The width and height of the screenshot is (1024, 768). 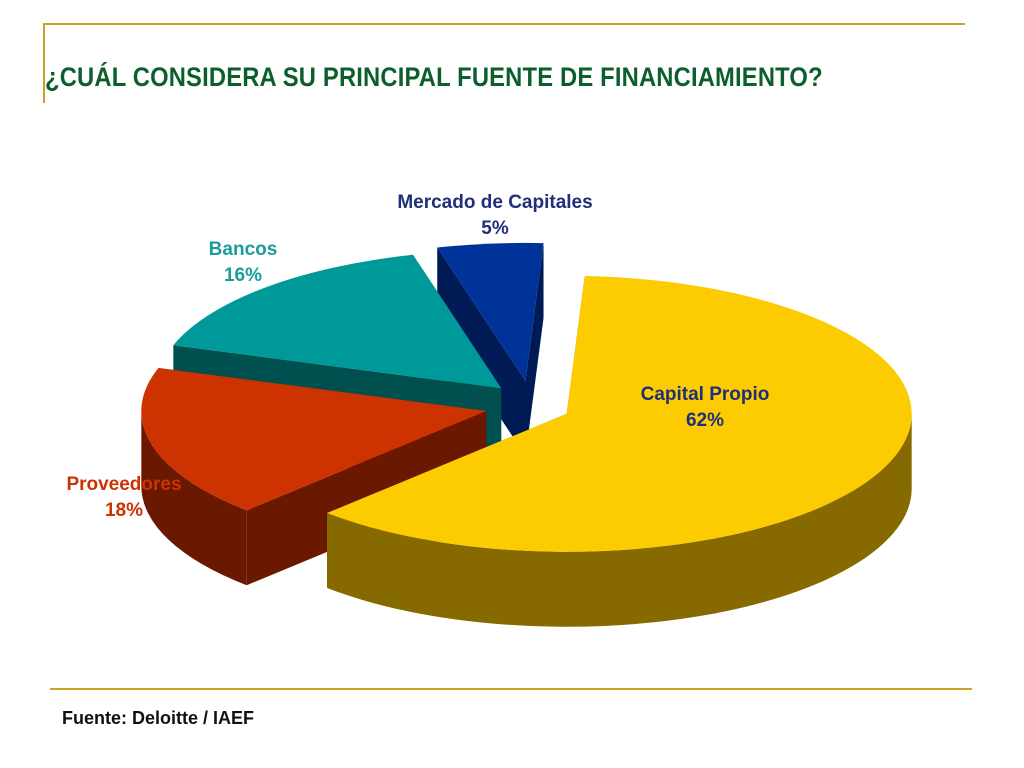 What do you see at coordinates (123, 484) in the screenshot?
I see `slice-label-proveedores: Proveedores` at bounding box center [123, 484].